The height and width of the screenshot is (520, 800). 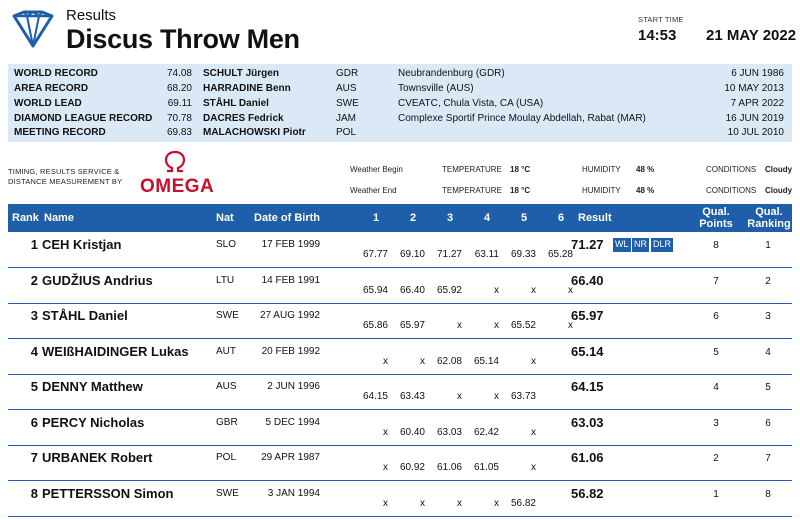 I want to click on attempt-2: 63.43, so click(x=412, y=396).